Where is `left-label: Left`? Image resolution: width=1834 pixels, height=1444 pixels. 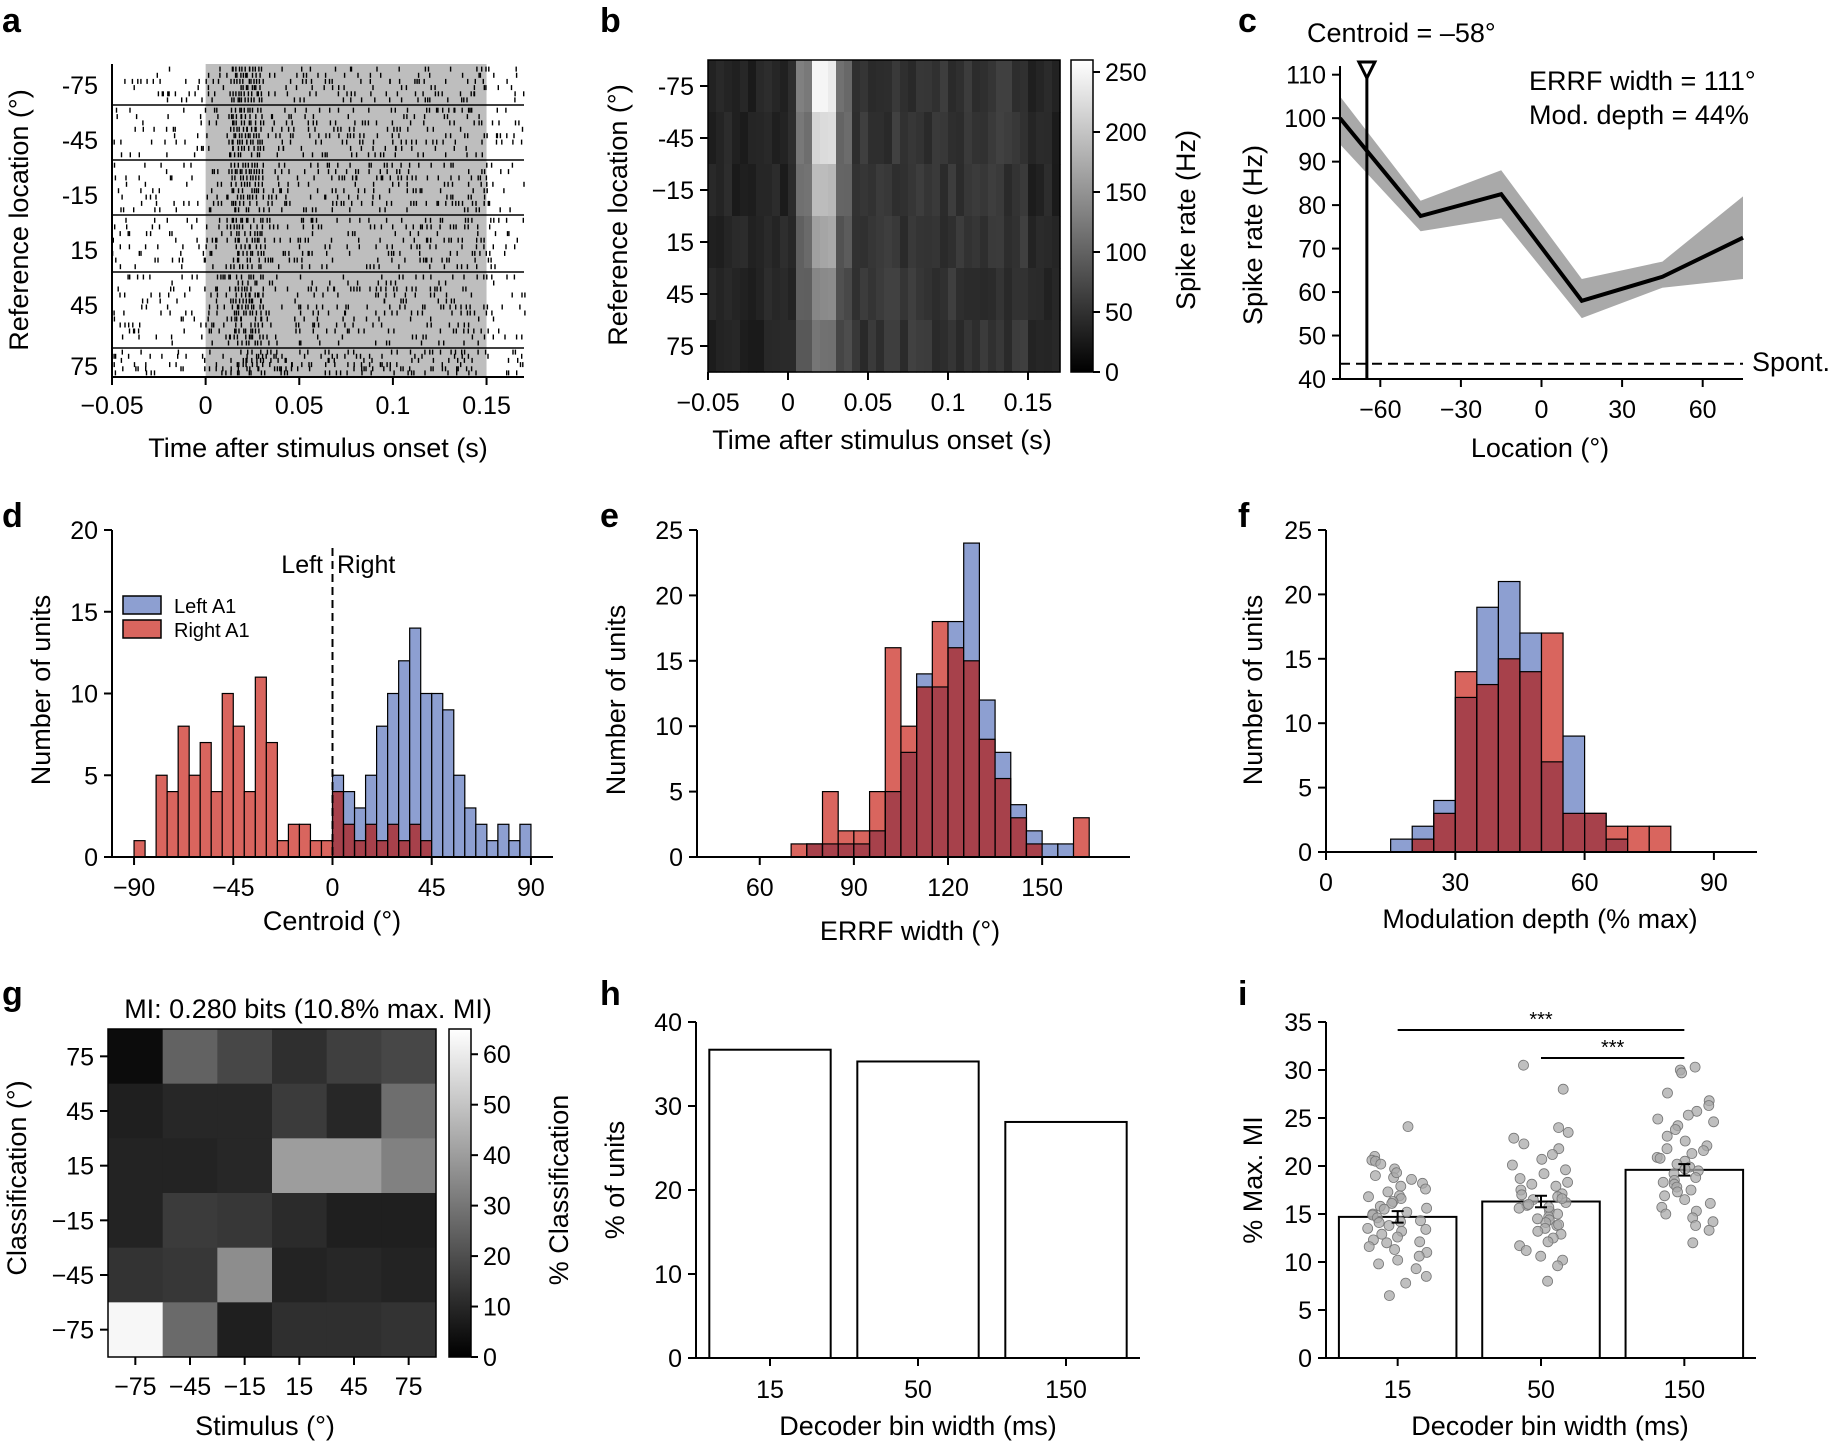
left-label: Left is located at coordinates (302, 565).